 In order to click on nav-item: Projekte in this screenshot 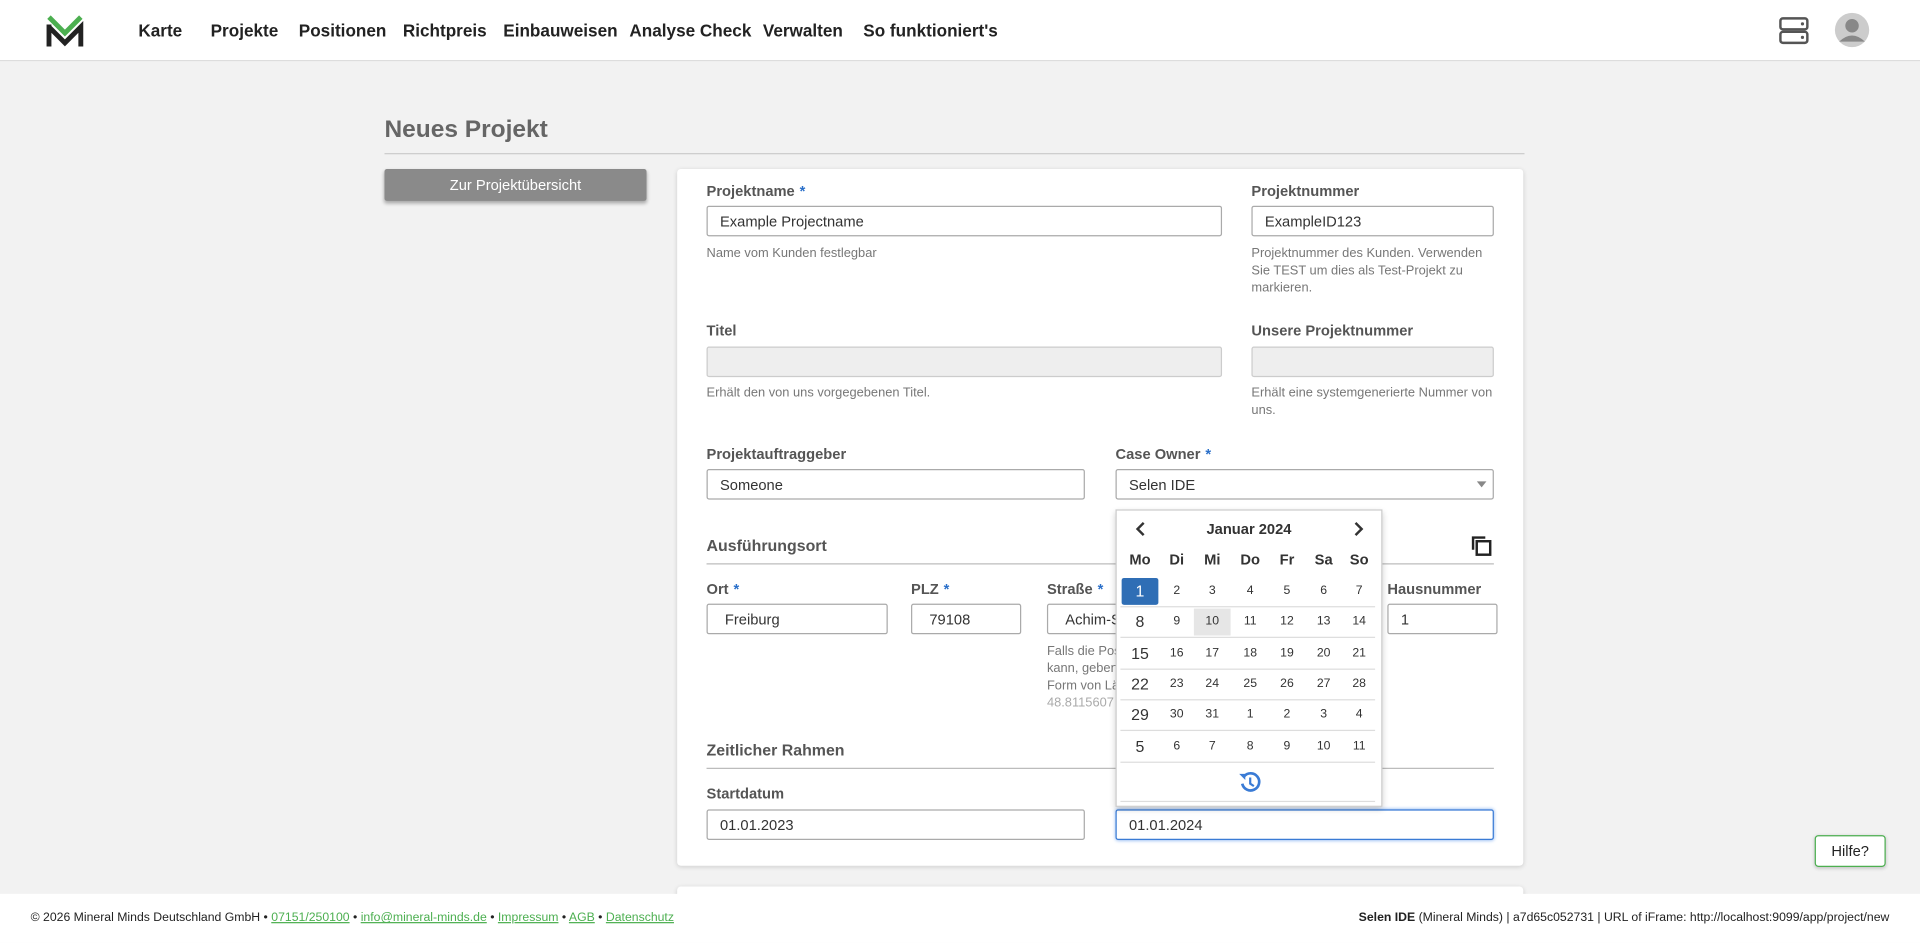, I will do `click(244, 30)`.